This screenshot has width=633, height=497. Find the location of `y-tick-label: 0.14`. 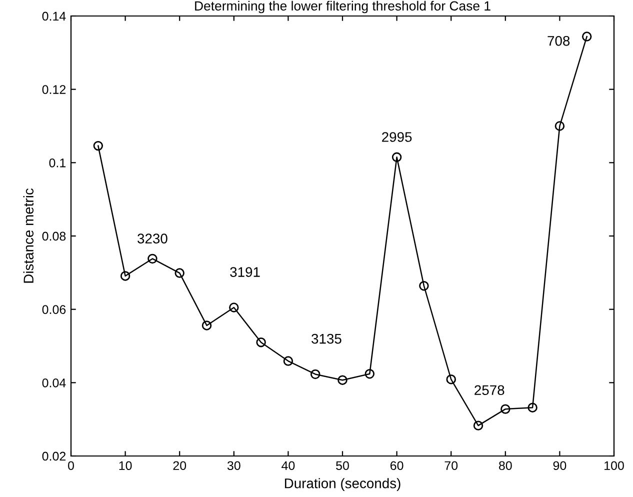

y-tick-label: 0.14 is located at coordinates (54, 16).